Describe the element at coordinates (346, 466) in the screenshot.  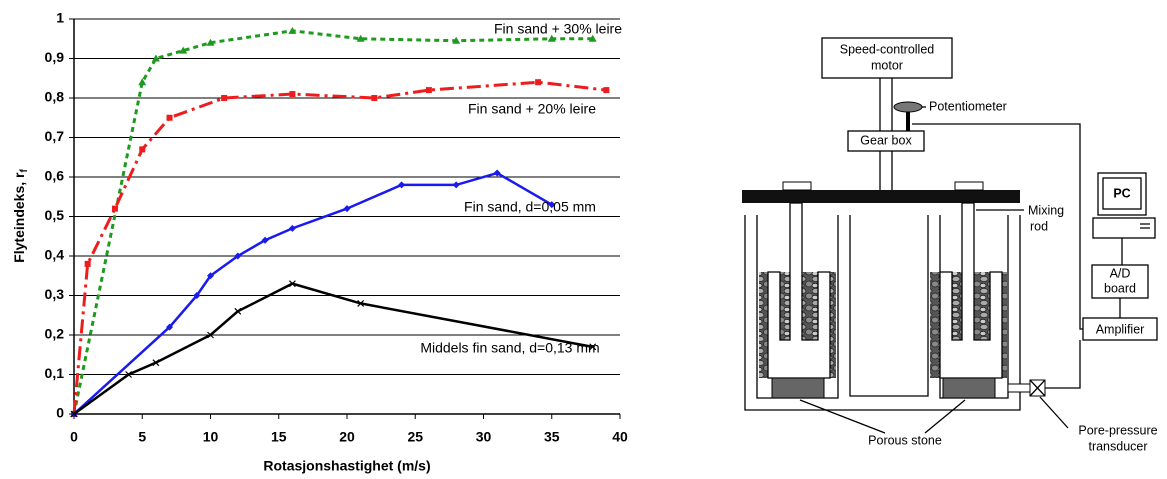
I see `x-axis-label: Rotasjonshastighet (m/s)` at that location.